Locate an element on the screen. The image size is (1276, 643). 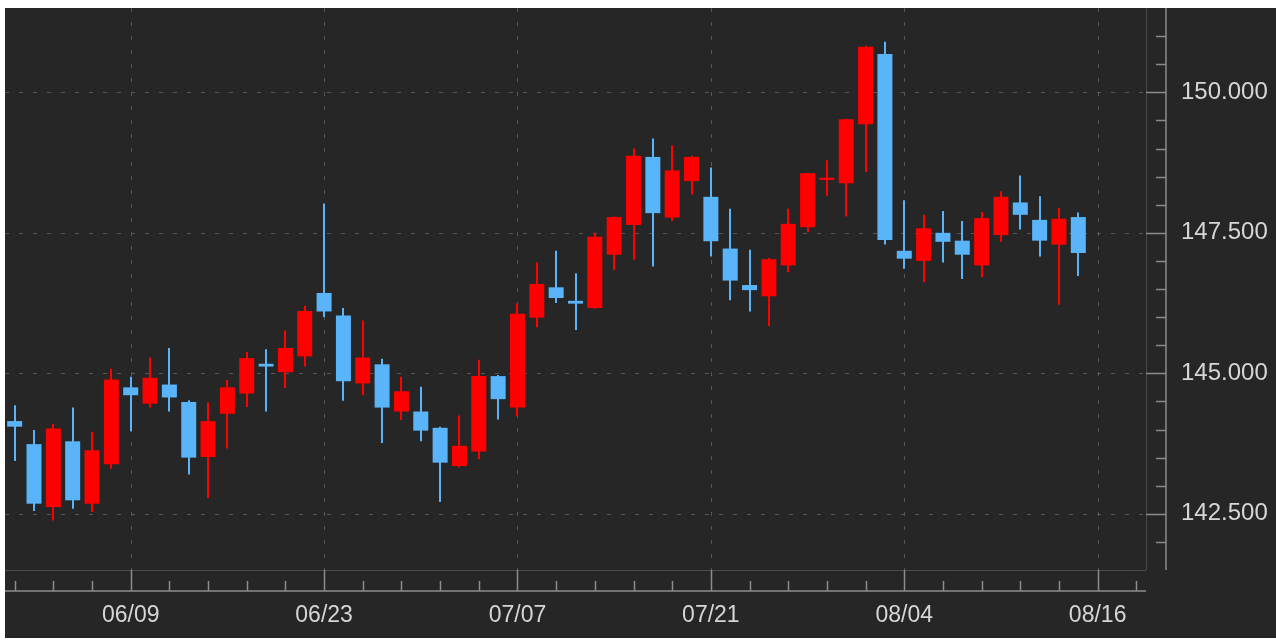
y-tick-label: 147.500 is located at coordinates (1224, 231).